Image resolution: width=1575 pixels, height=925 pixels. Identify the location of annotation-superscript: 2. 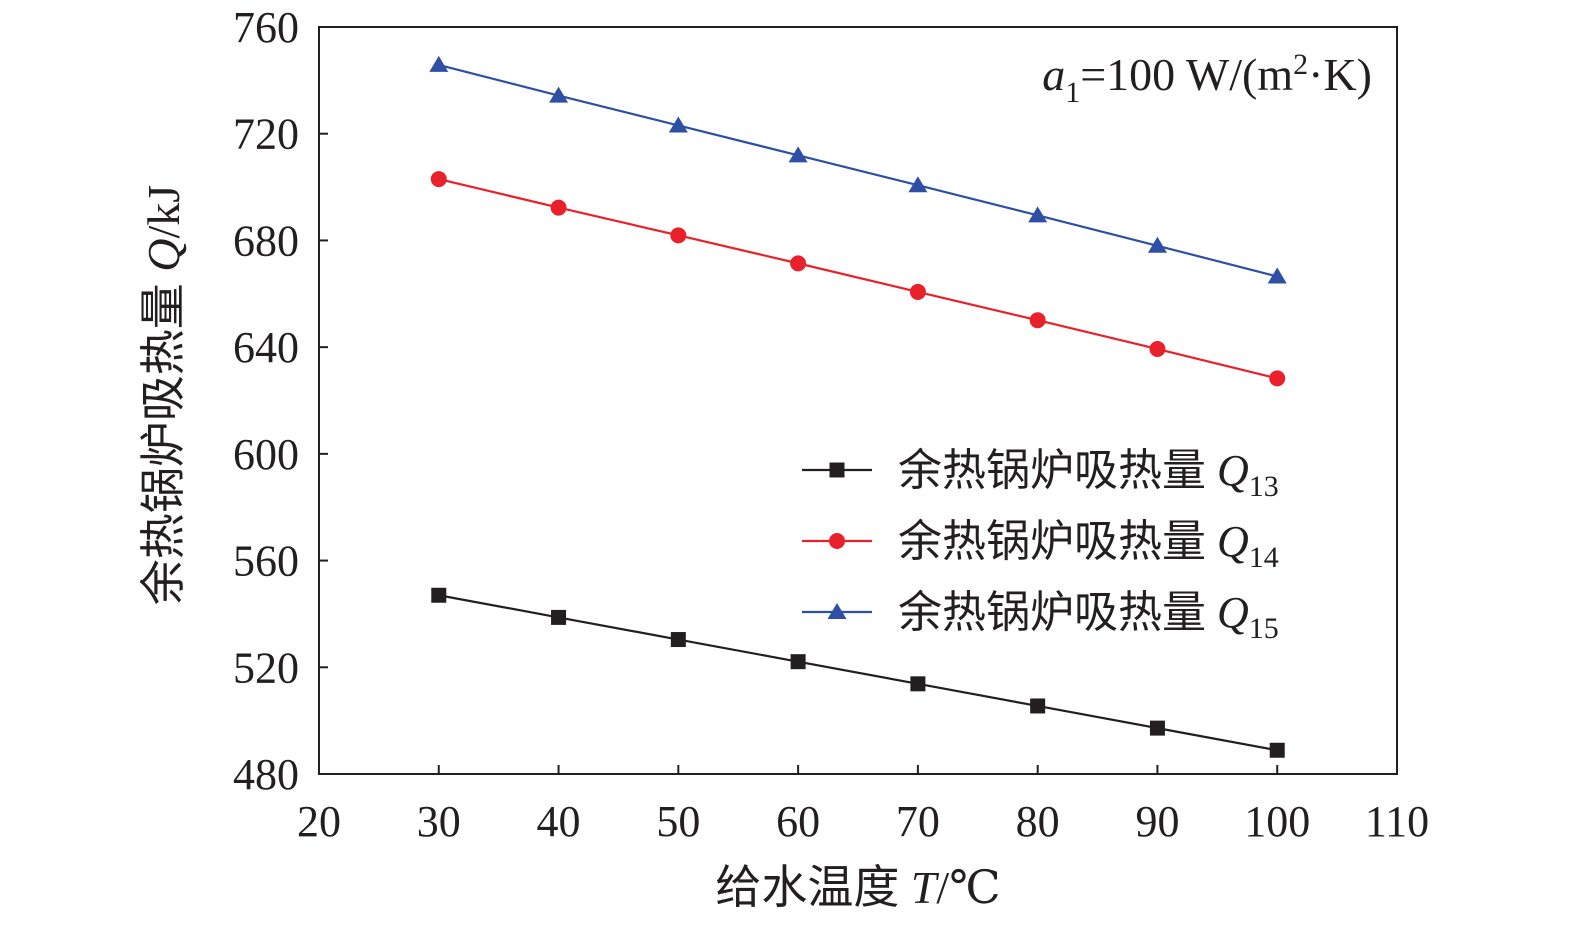
(1300, 64).